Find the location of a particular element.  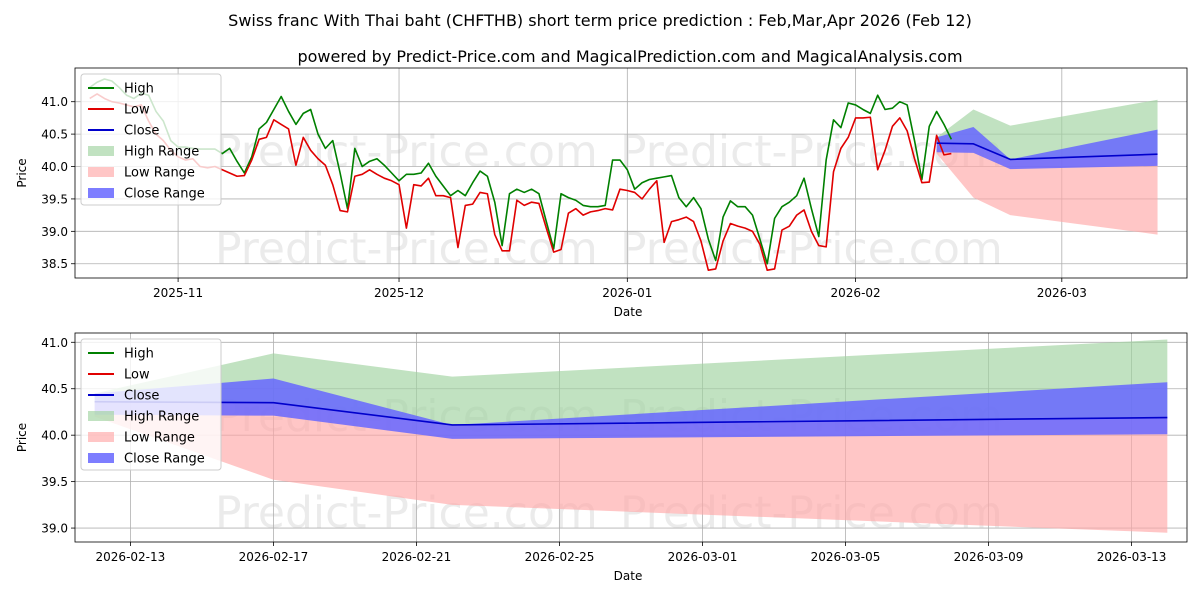

x-tick-label: 2026-03-05 is located at coordinates (846, 557).